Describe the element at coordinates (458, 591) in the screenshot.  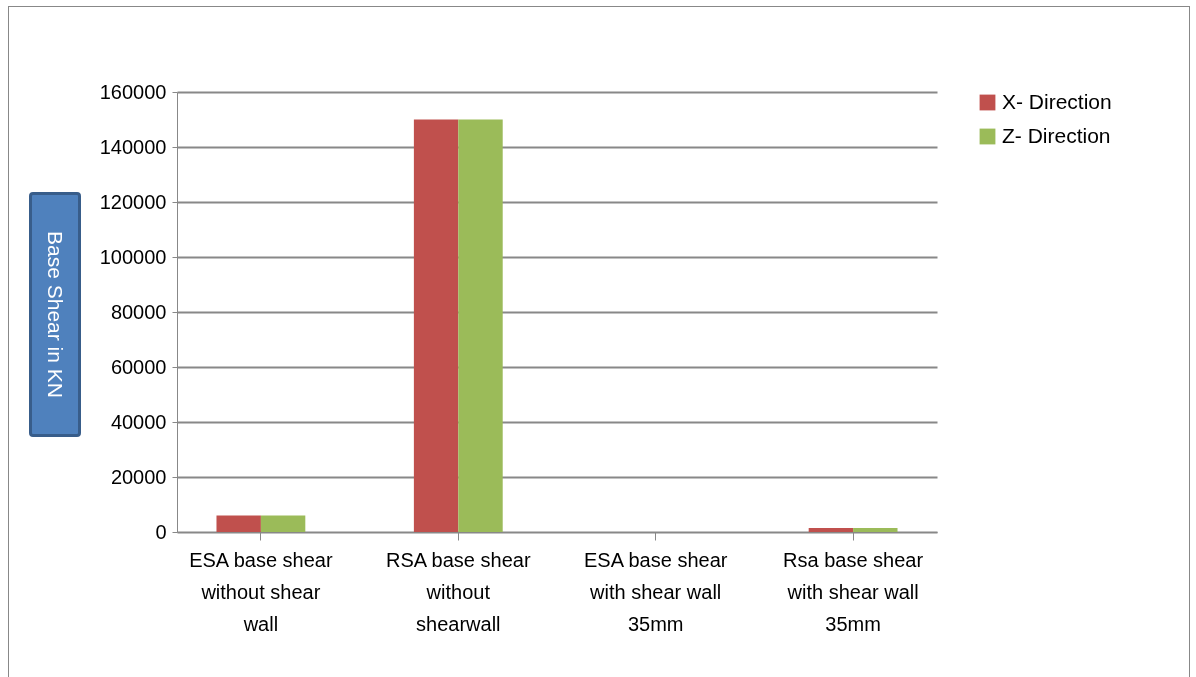
I see `x-tick-label: RSA base shear without shearwall` at that location.